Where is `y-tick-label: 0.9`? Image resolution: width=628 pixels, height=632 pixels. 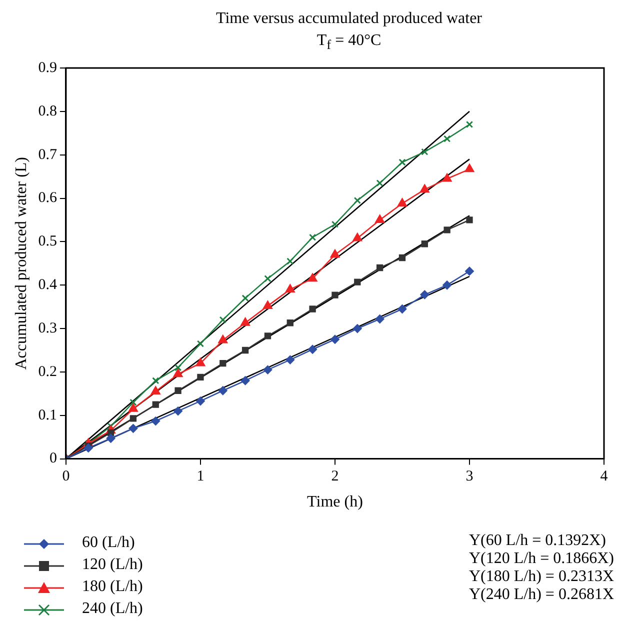
y-tick-label: 0.9 is located at coordinates (47, 68).